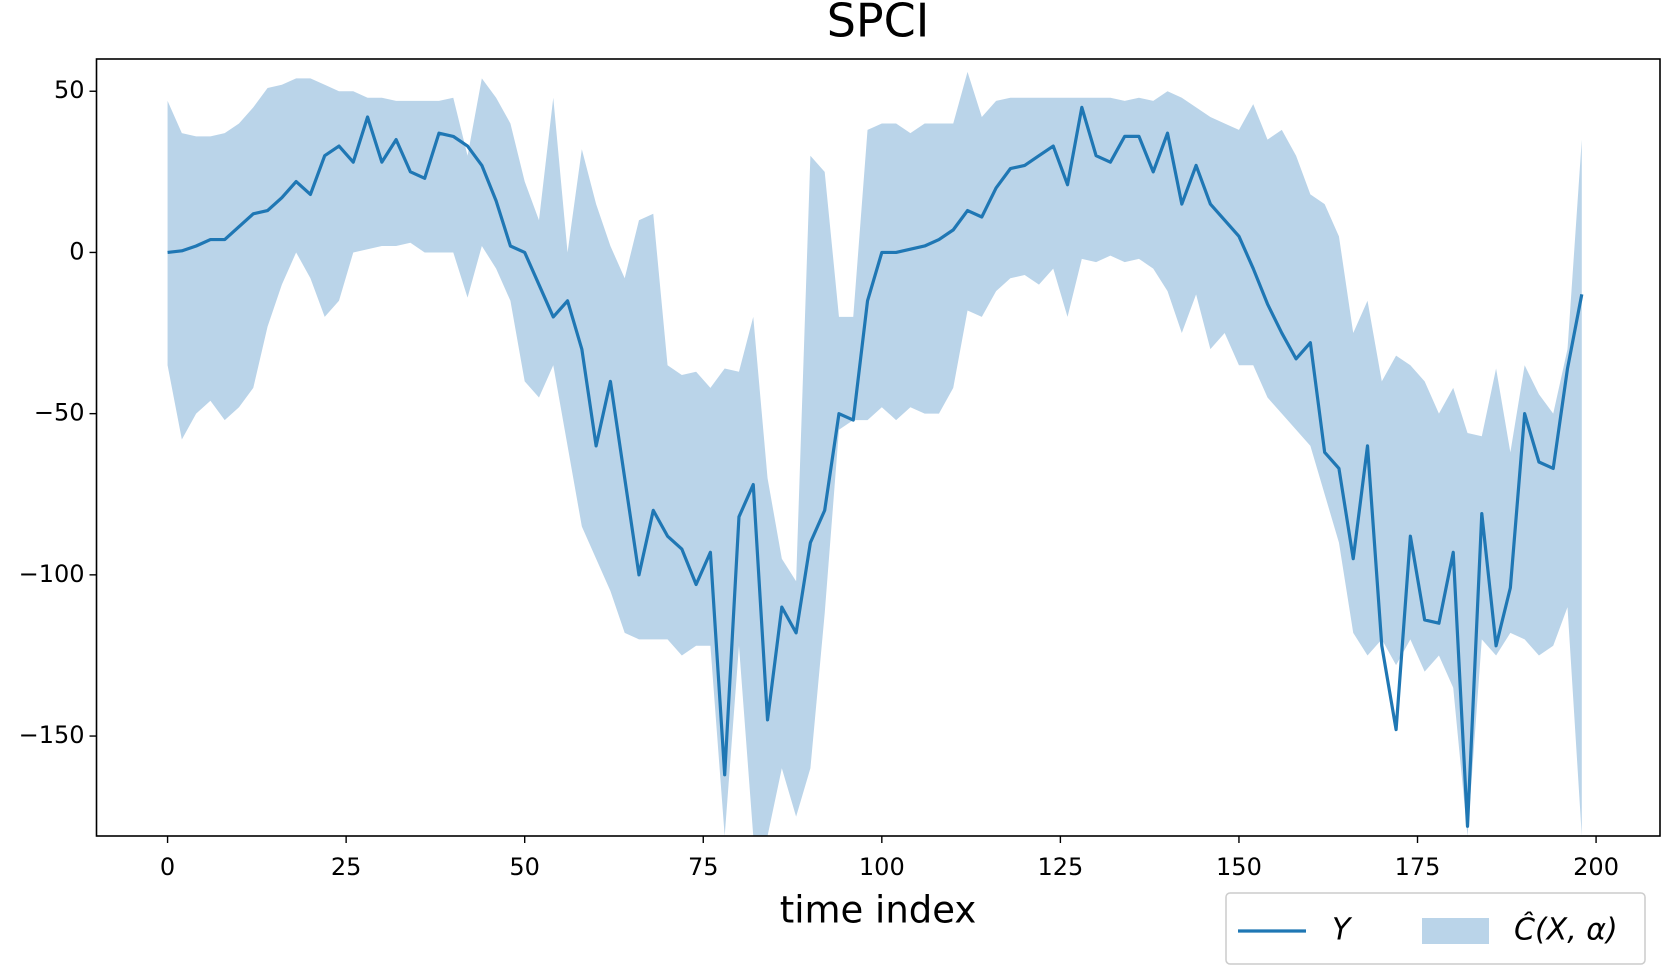  What do you see at coordinates (167, 867) in the screenshot?
I see `x-tick-label: 0` at bounding box center [167, 867].